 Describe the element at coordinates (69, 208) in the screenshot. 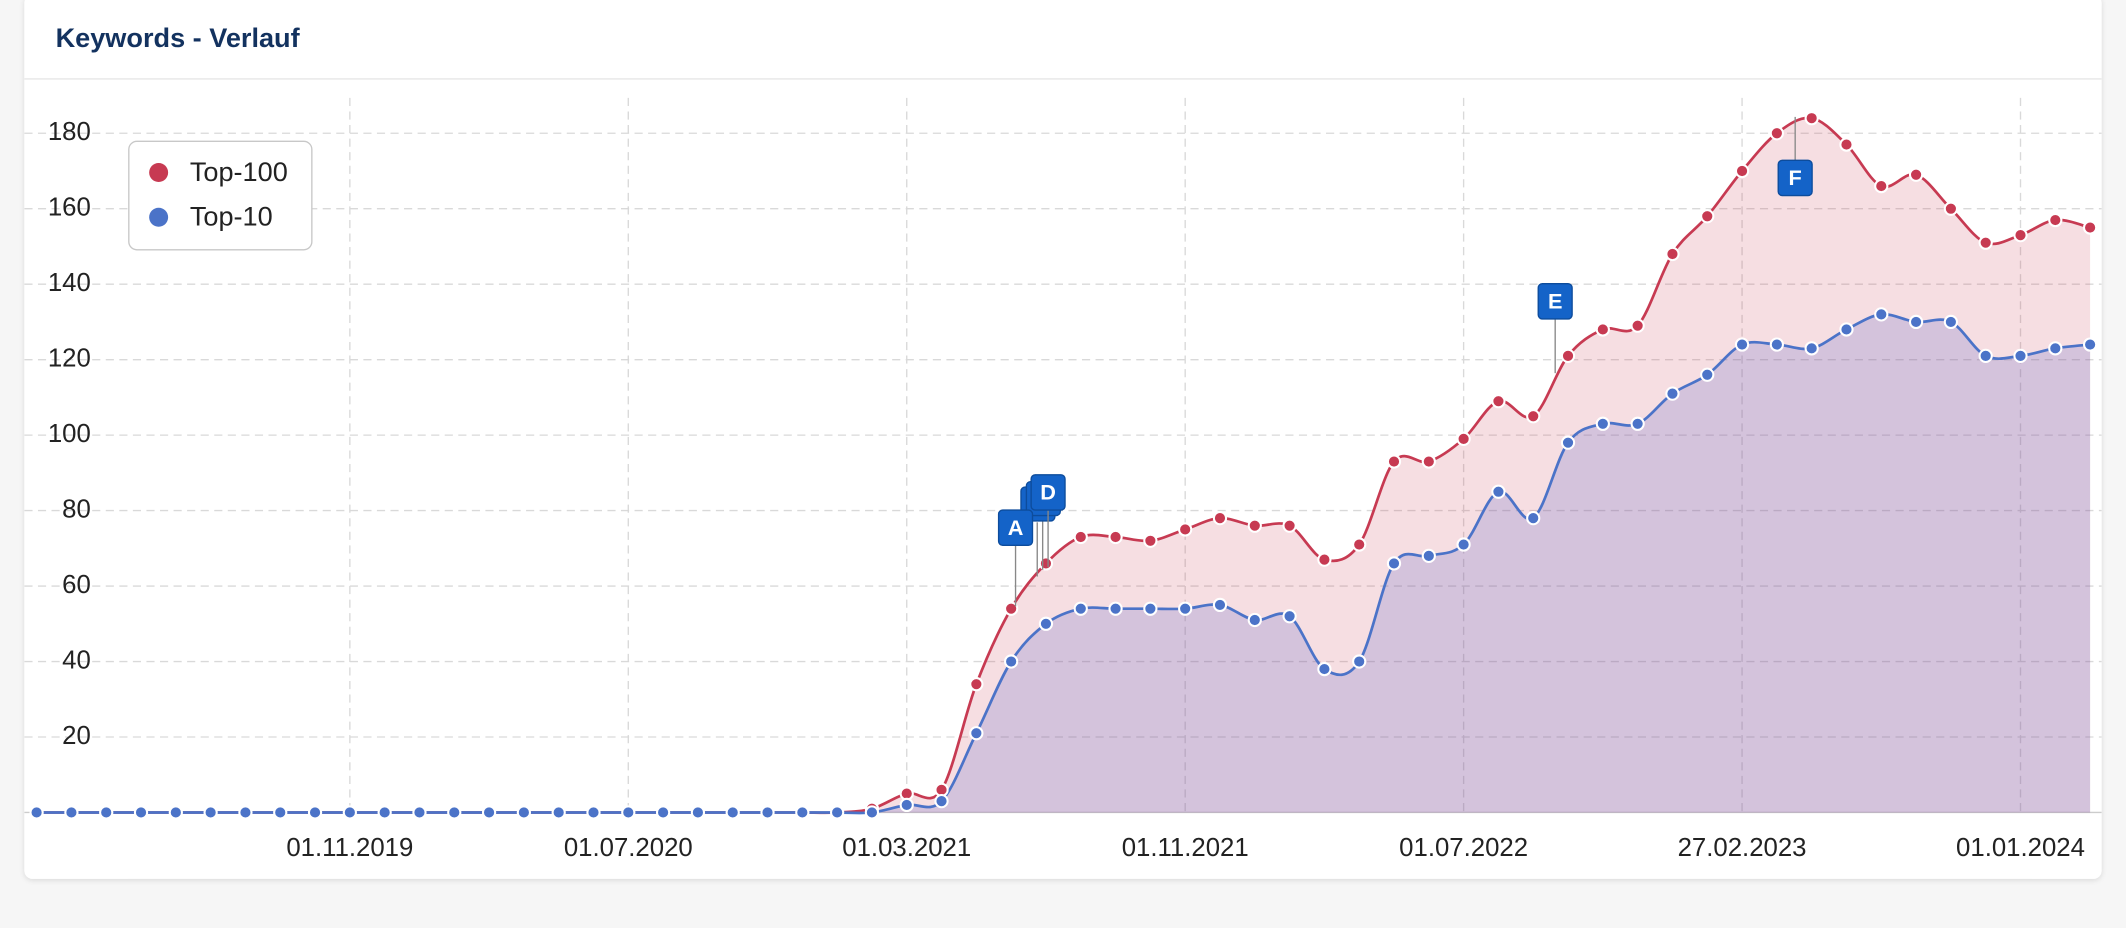

I see `y-tick-label: 160` at that location.